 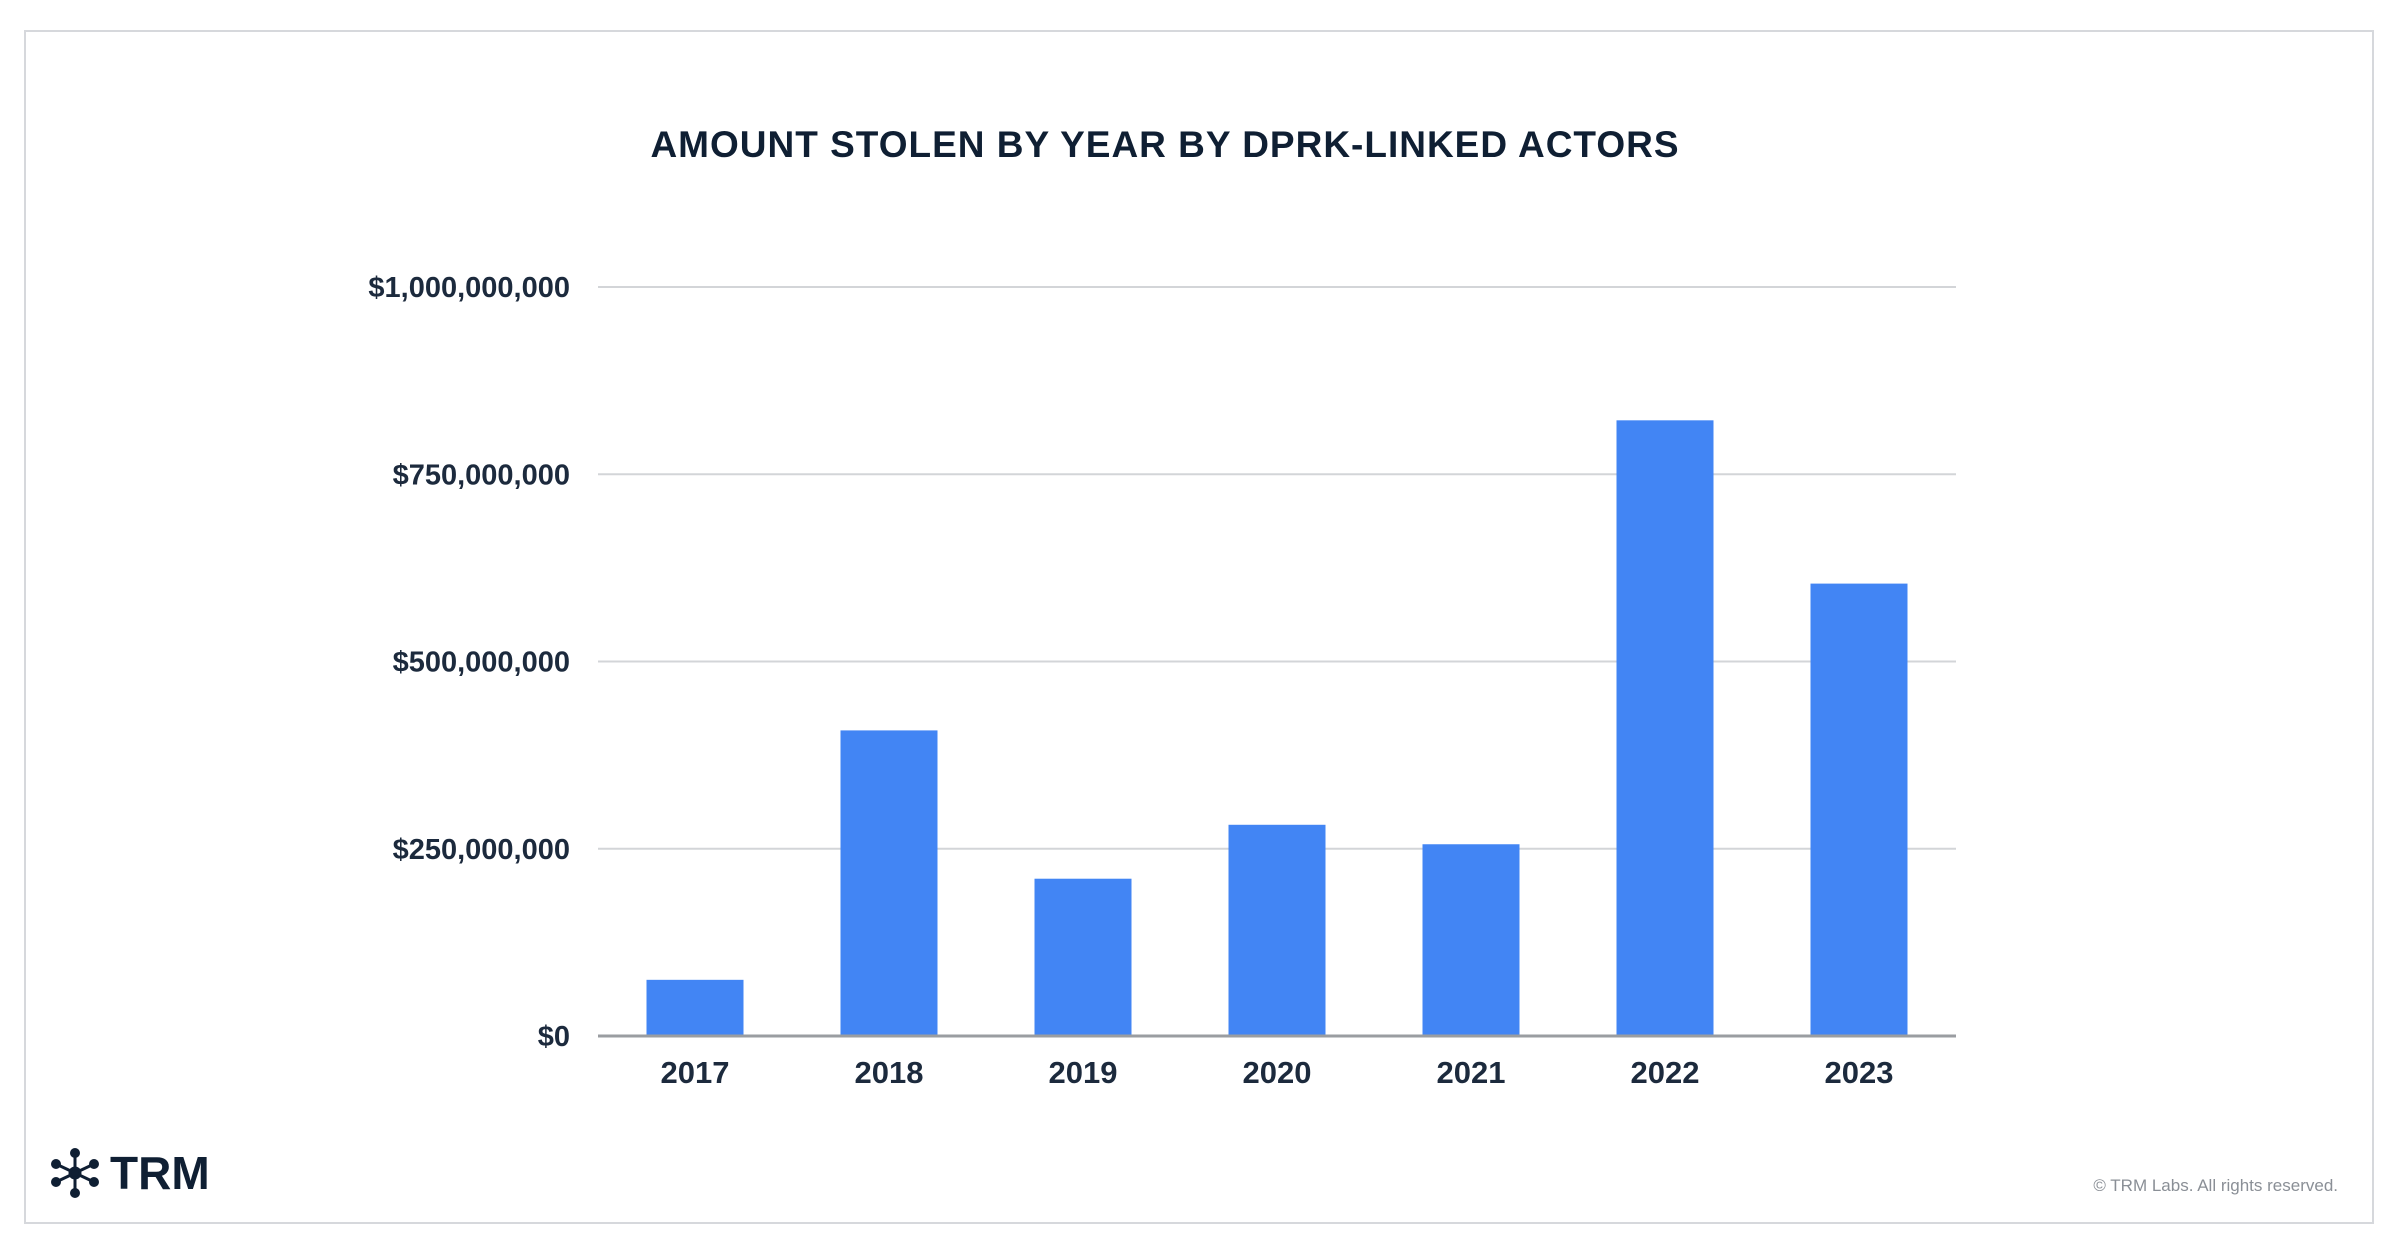 What do you see at coordinates (481, 850) in the screenshot?
I see `y-tick-label: $250,000,000` at bounding box center [481, 850].